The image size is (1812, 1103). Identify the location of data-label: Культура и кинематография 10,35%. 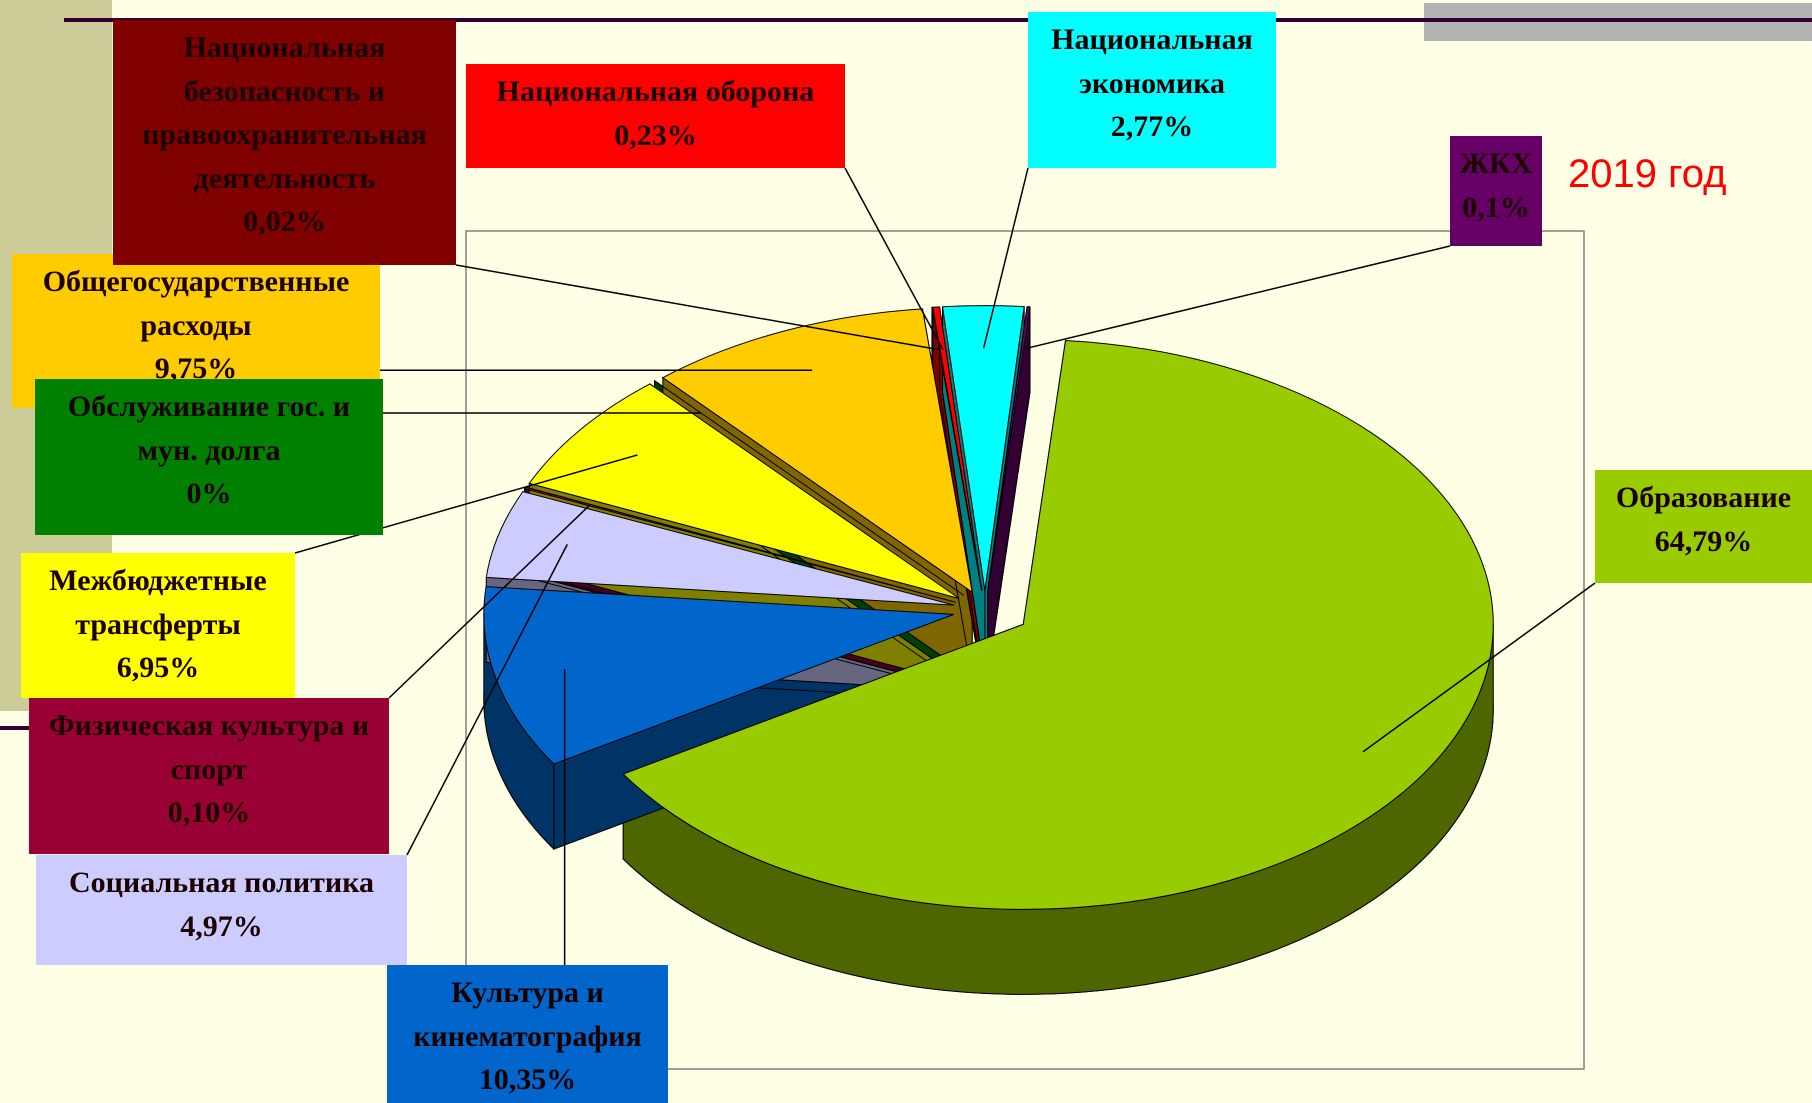
(527, 1034).